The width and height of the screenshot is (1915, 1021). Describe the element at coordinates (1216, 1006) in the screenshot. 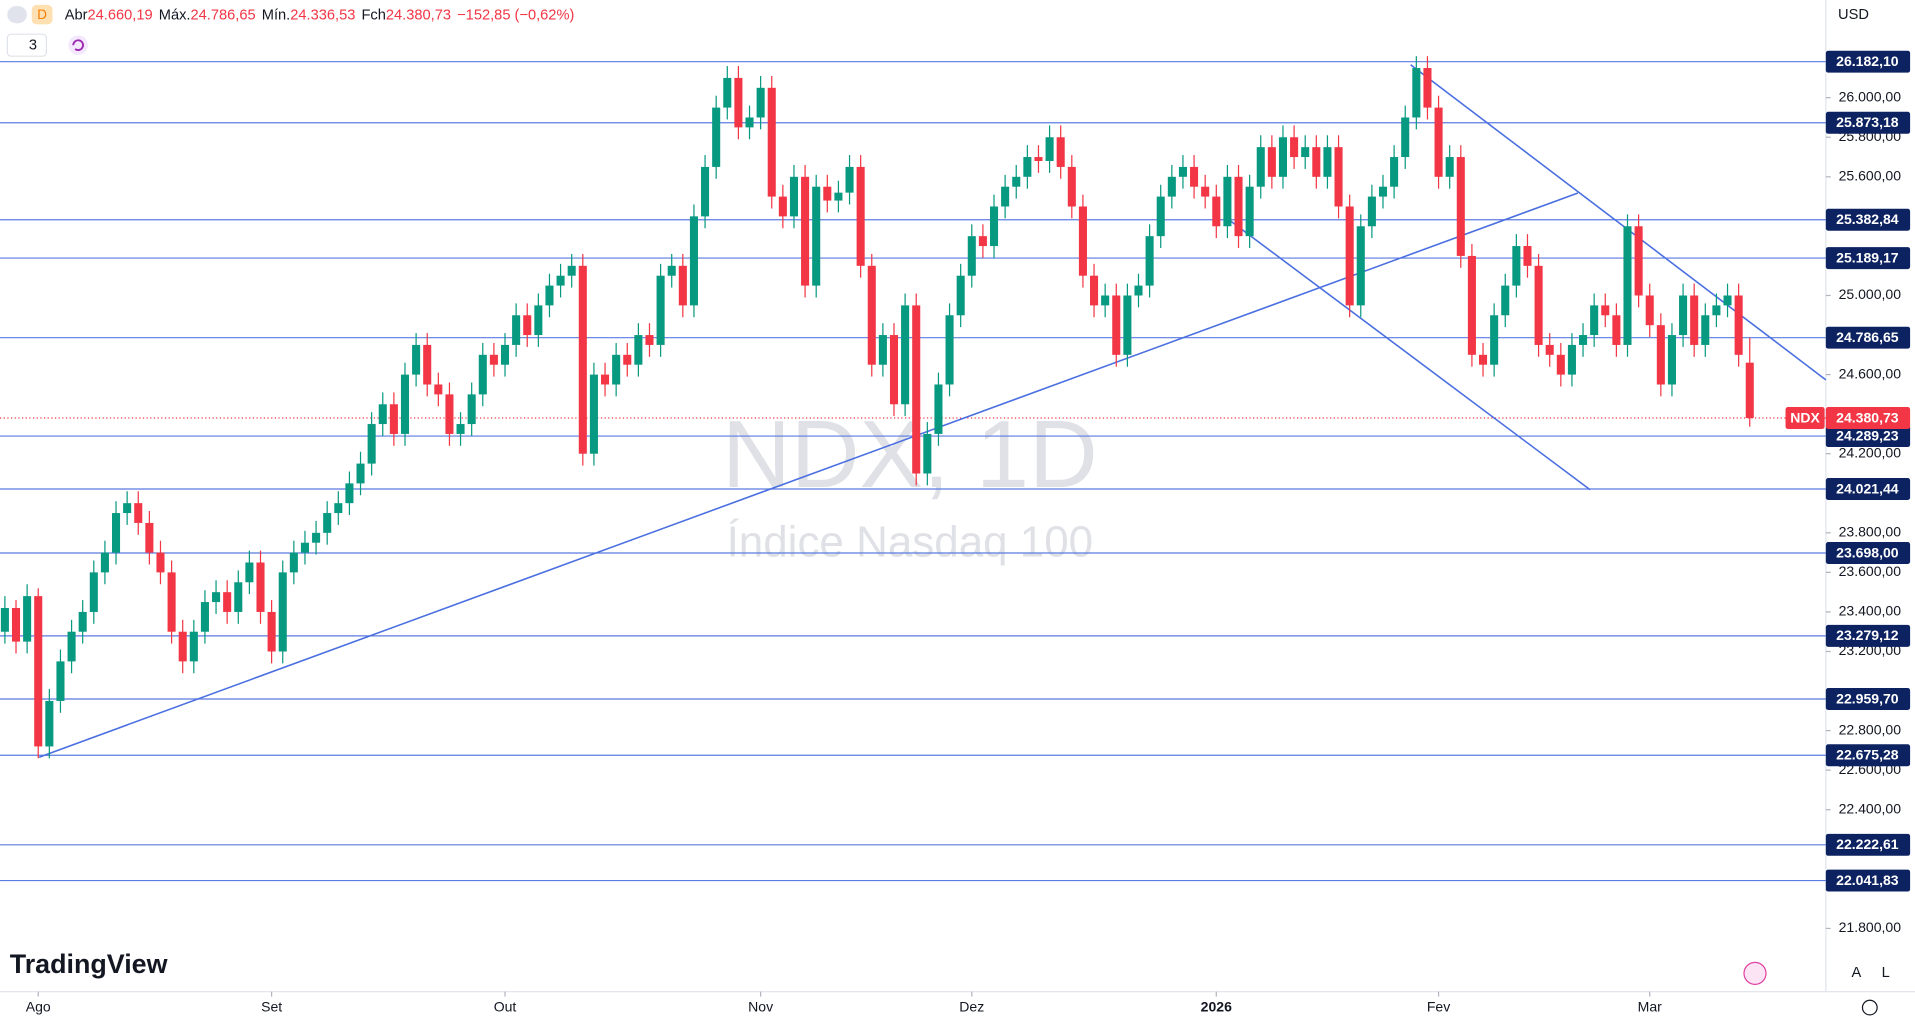

I see `x-tick-label: 2026` at that location.